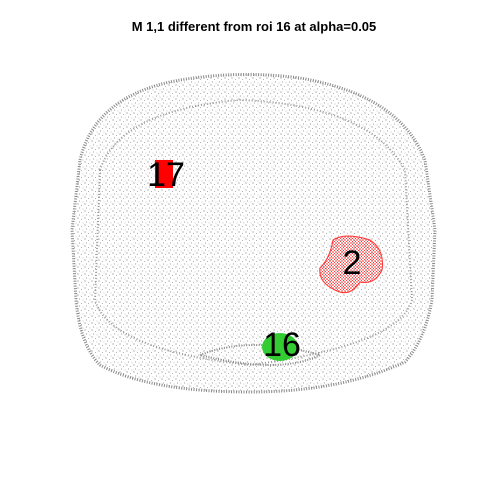 Image resolution: width=480 pixels, height=480 pixels. I want to click on roi-label: 17, so click(166, 175).